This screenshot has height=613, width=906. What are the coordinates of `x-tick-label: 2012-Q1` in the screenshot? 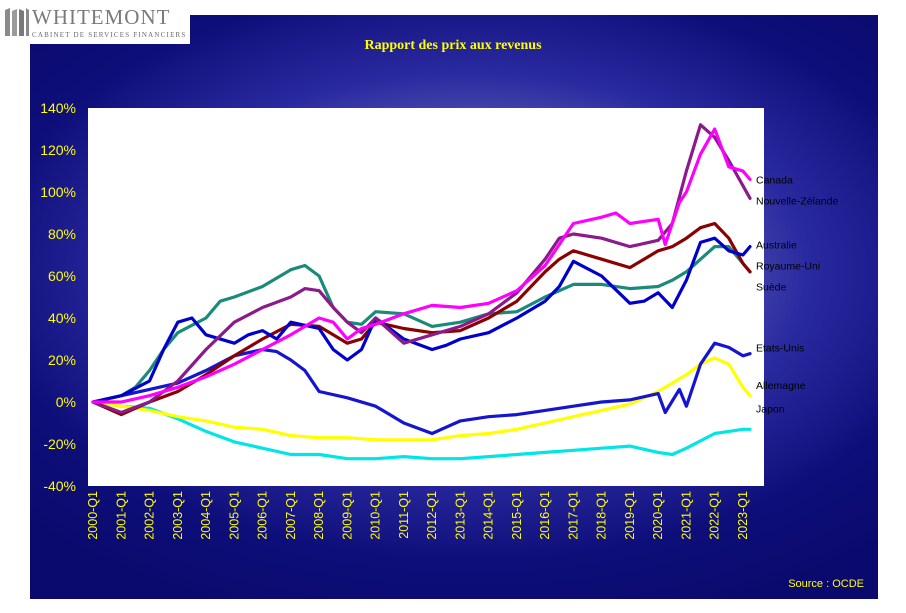 It's located at (432, 515).